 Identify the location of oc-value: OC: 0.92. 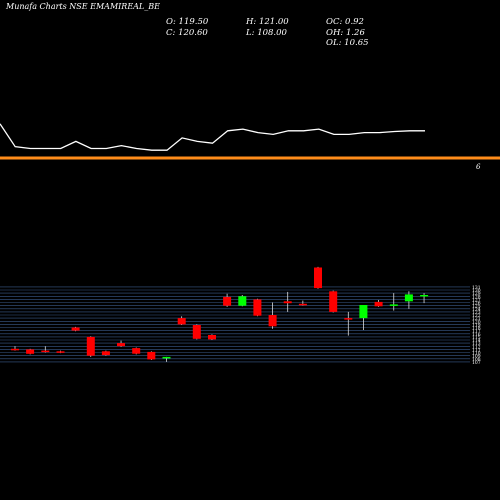
(345, 22).